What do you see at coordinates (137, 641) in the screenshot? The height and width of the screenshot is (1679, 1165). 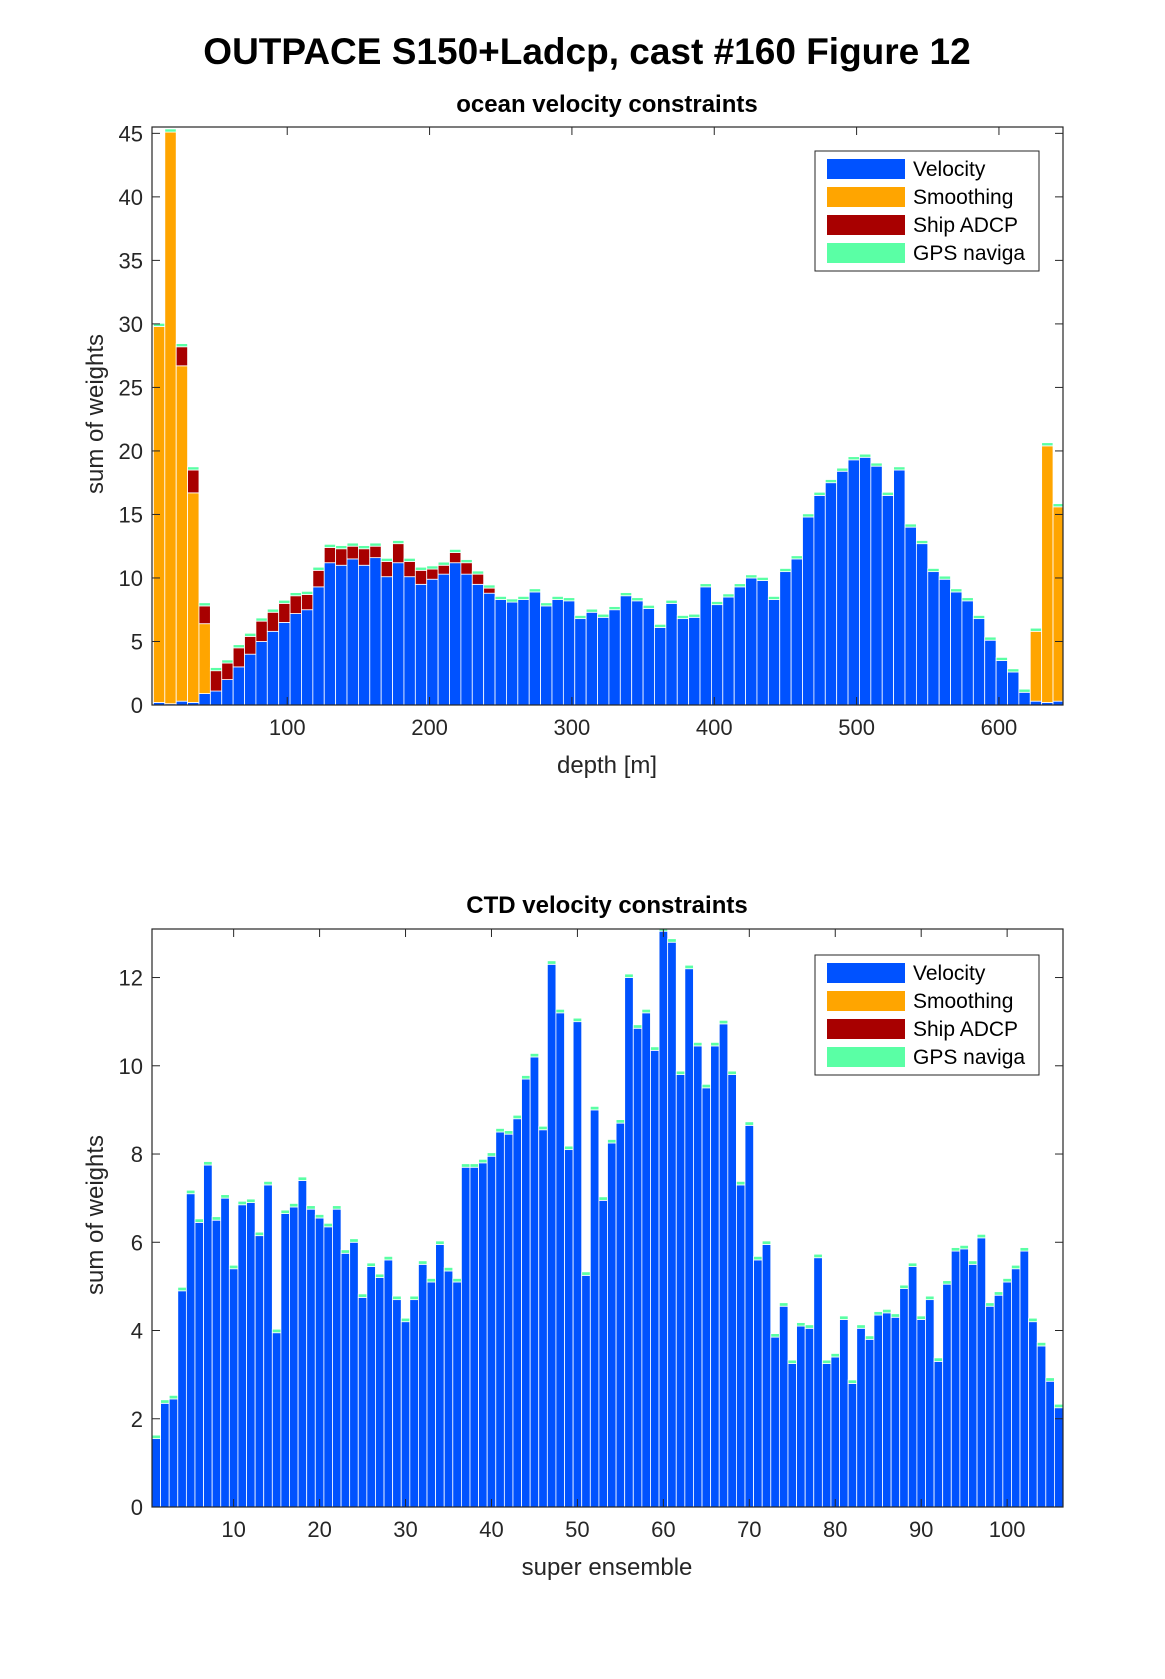 I see `y-tick-label: 5` at bounding box center [137, 641].